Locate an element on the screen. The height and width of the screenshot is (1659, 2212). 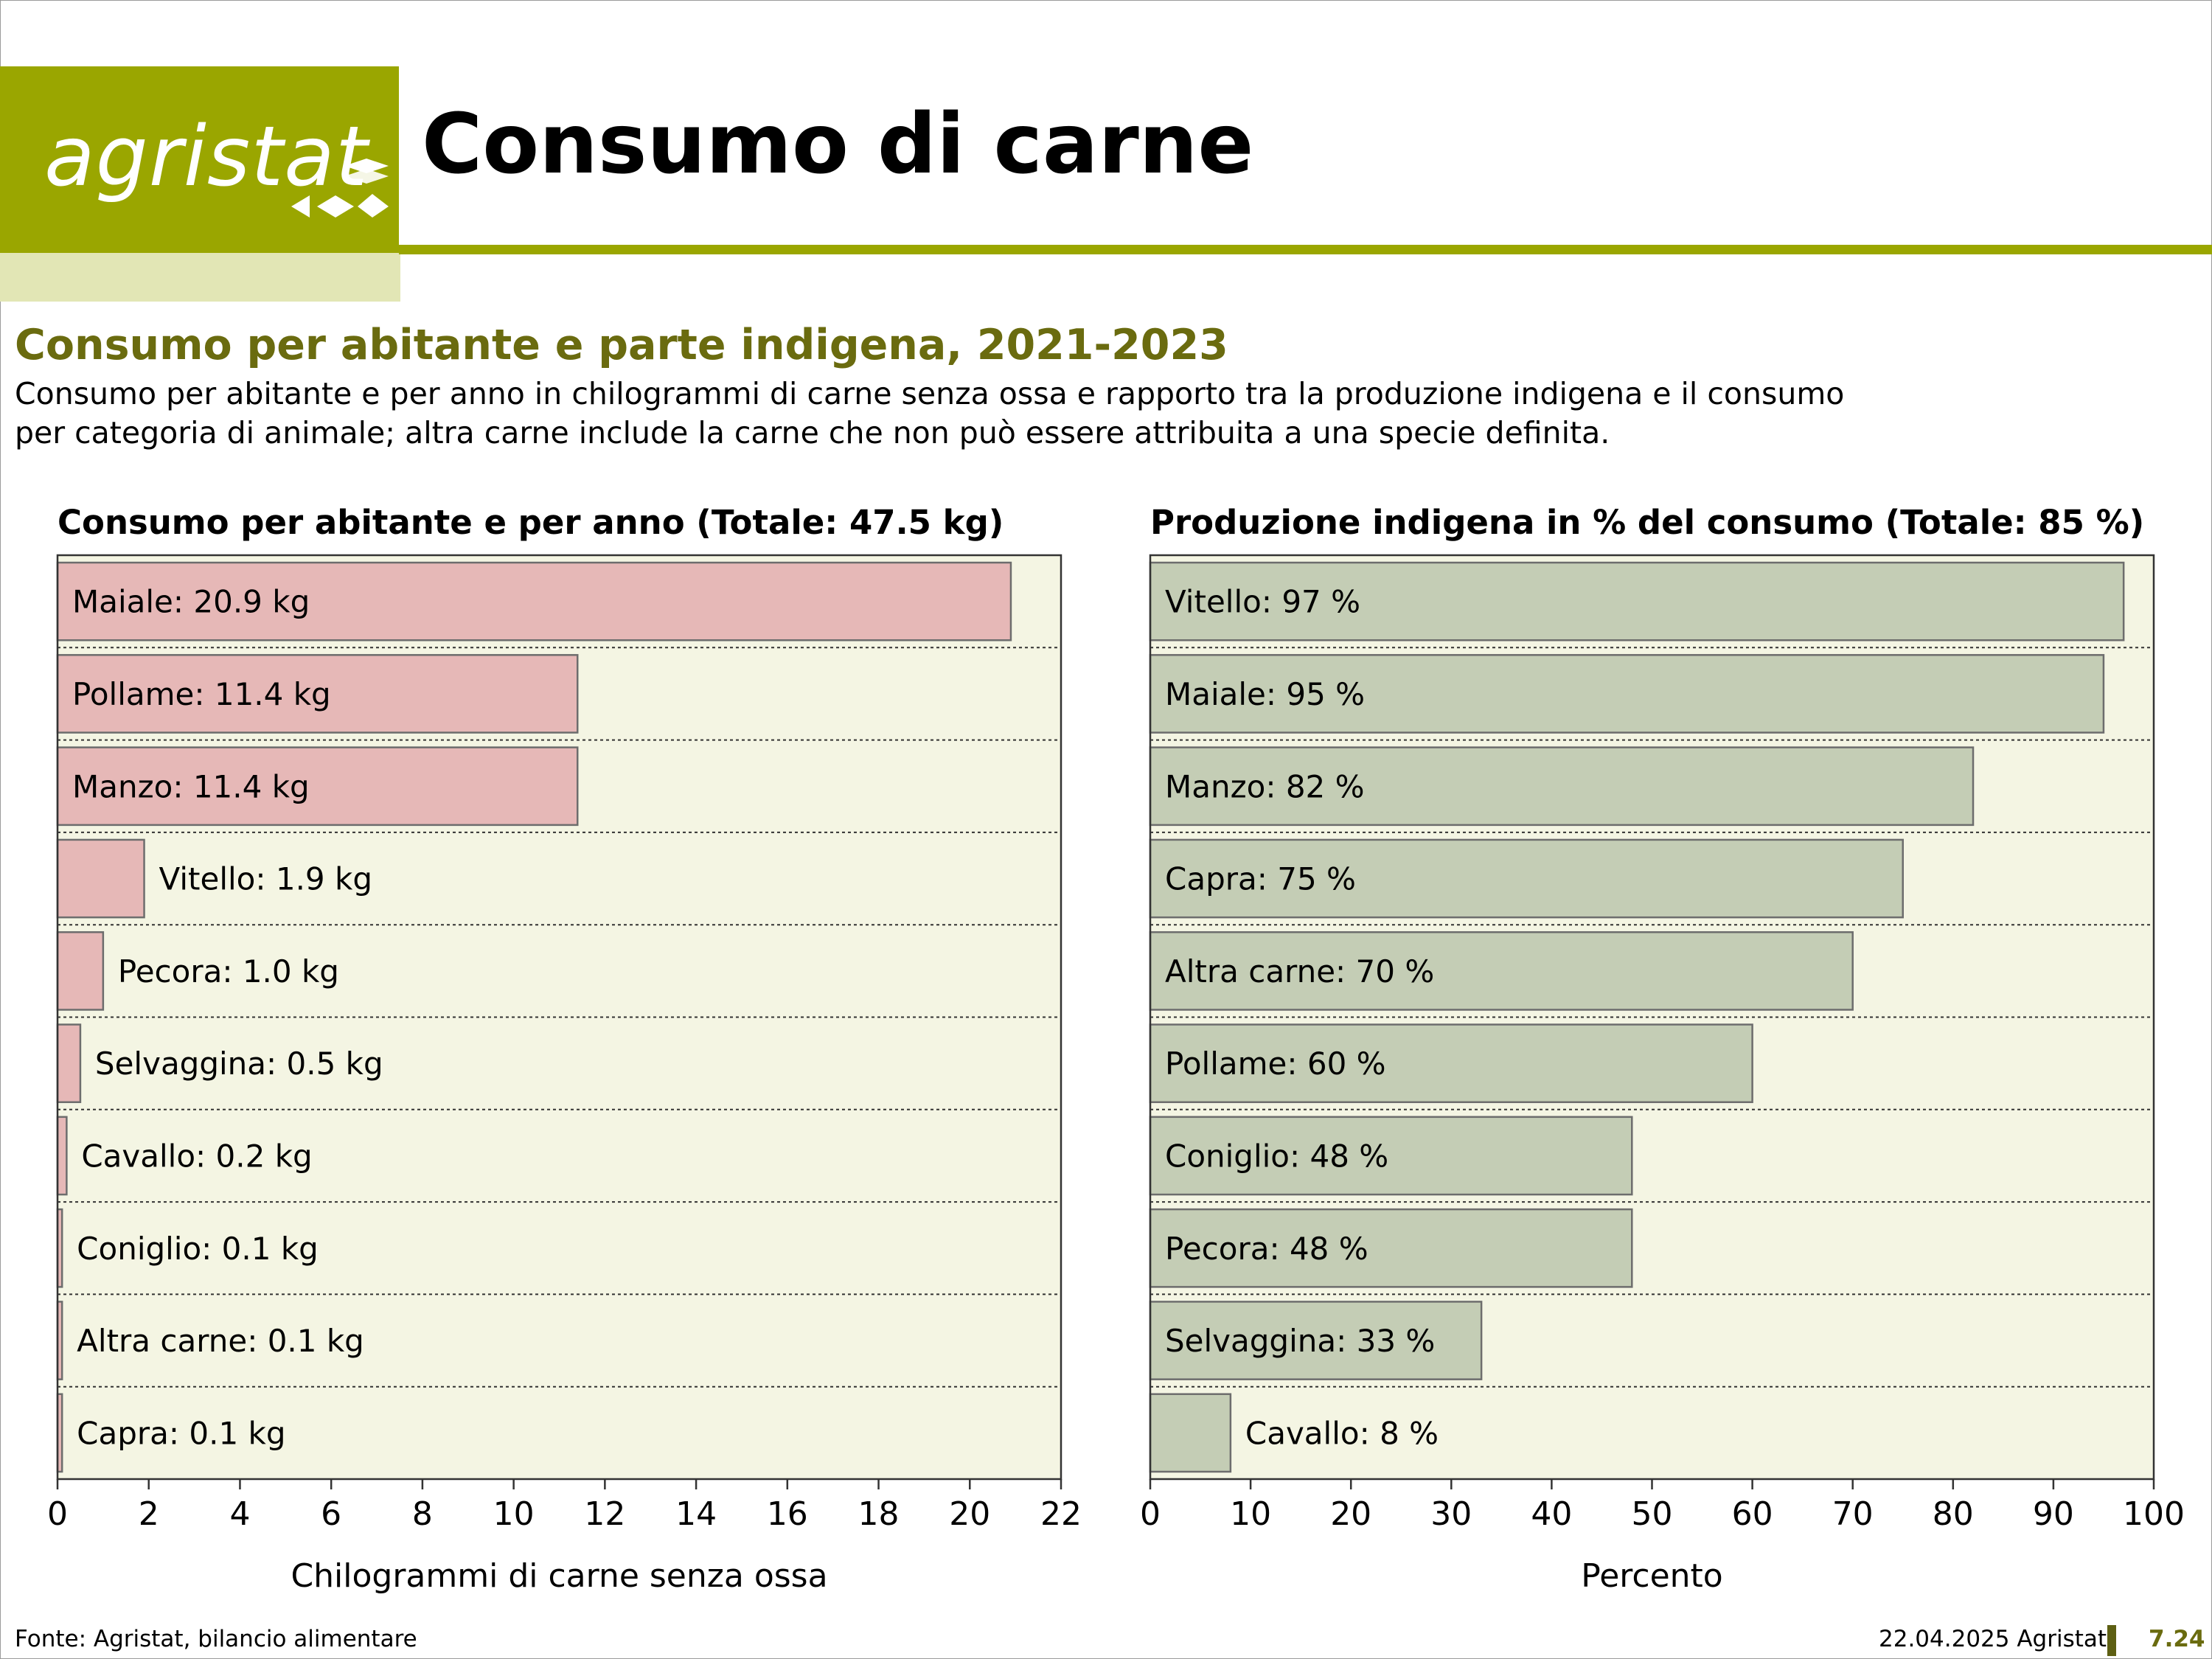
page-title: Consumo di carne is located at coordinates (838, 144).